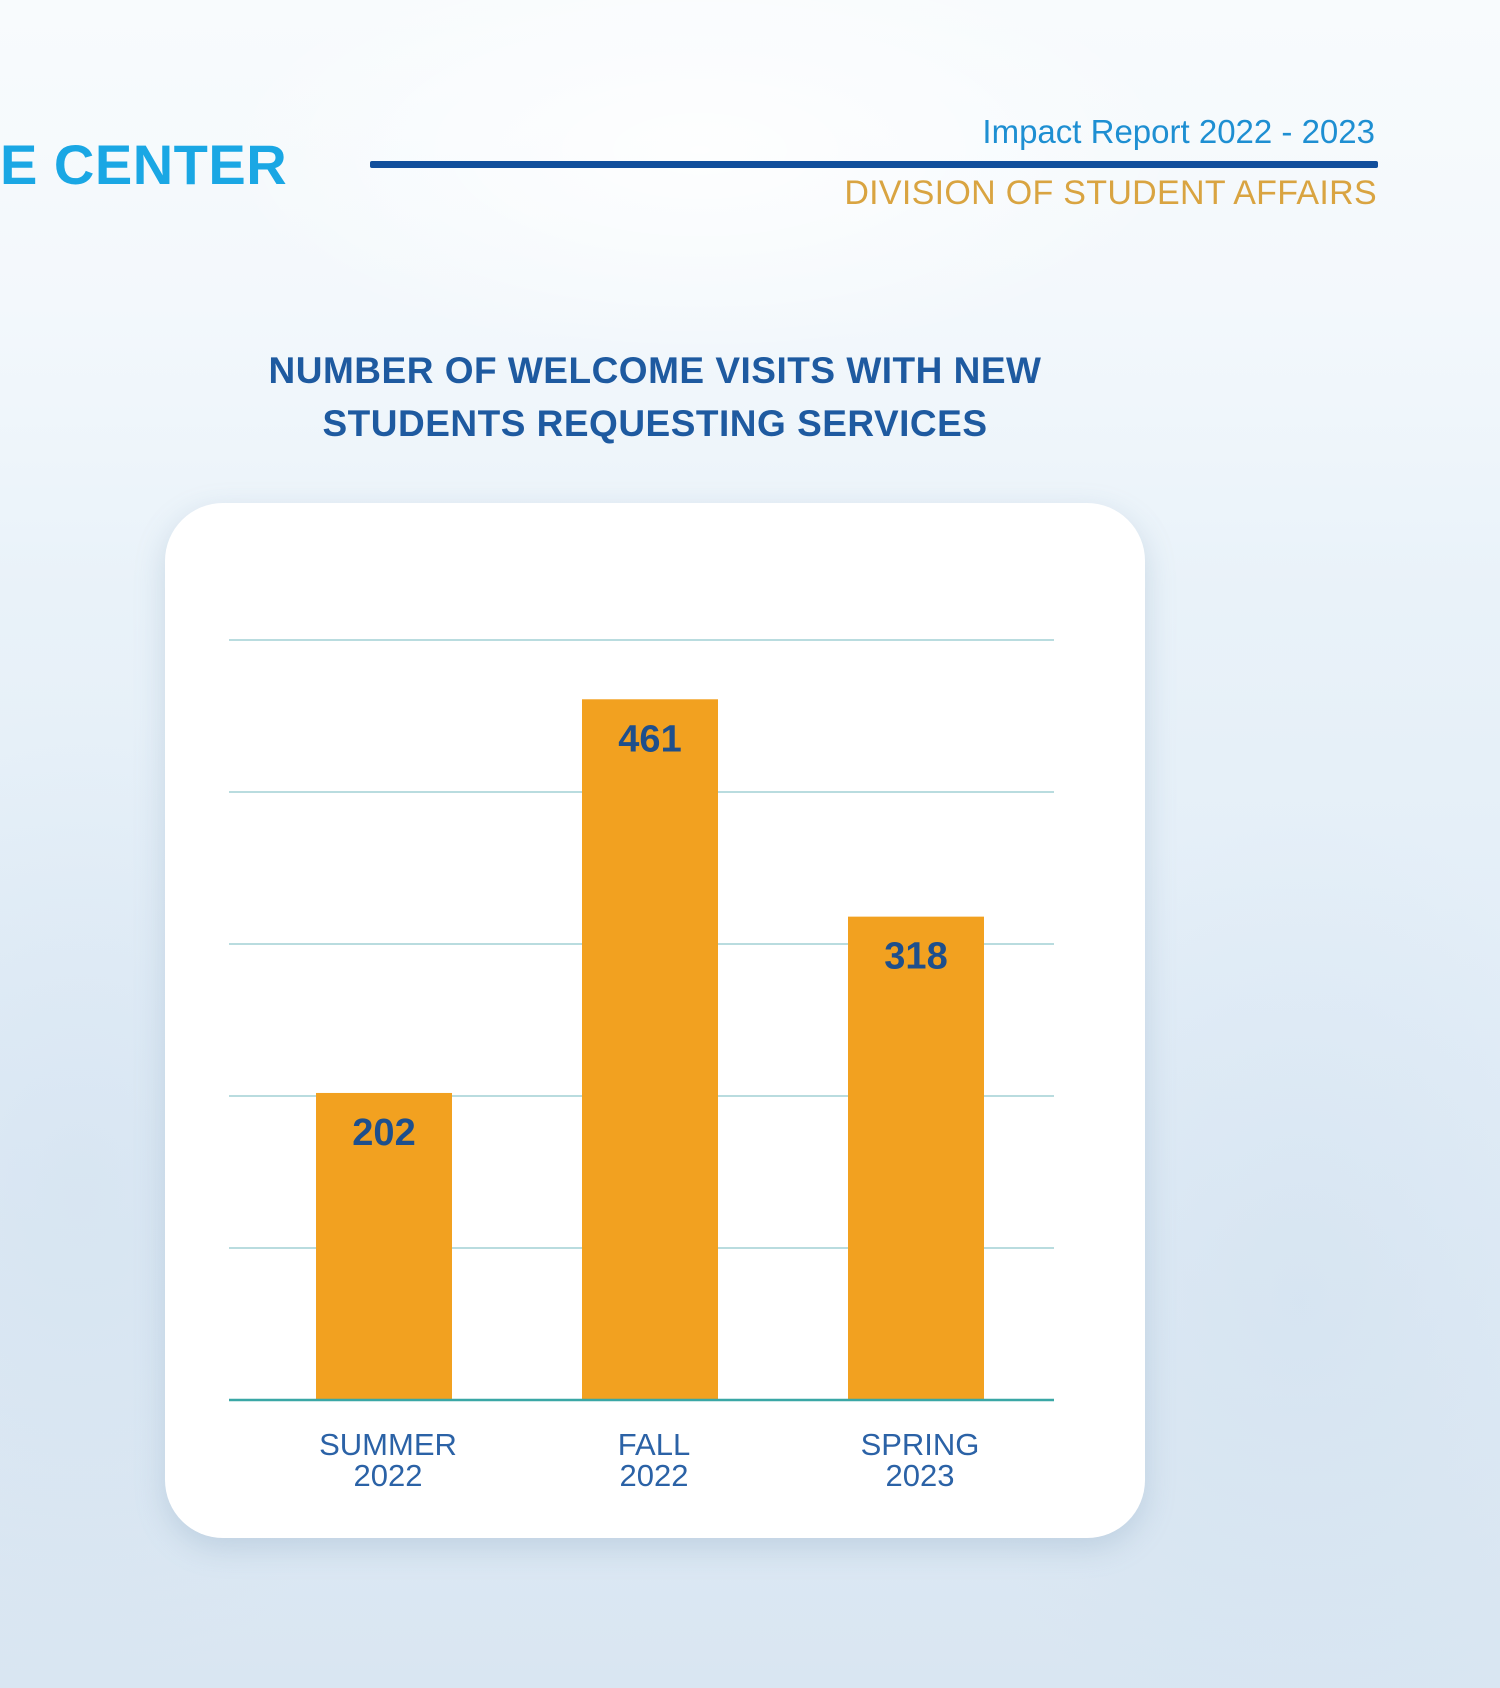 This screenshot has height=1688, width=1500. Describe the element at coordinates (649, 739) in the screenshot. I see `bar-value-label-1: 461` at that location.